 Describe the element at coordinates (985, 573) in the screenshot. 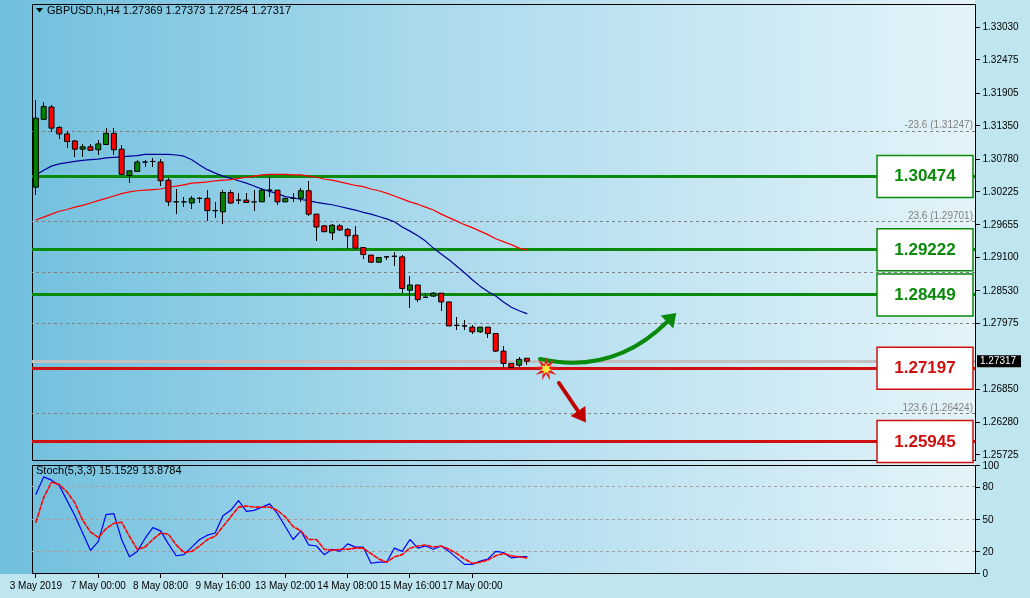

I see `y-tick-label: 0` at that location.